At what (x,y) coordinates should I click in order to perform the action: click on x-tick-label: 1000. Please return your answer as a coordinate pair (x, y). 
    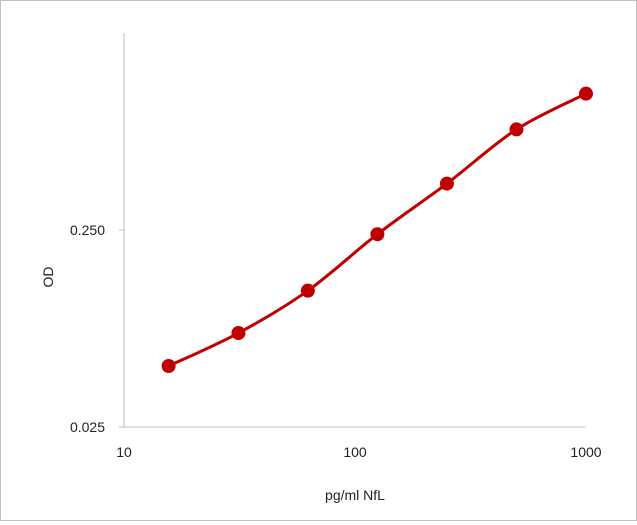
    Looking at the image, I should click on (585, 452).